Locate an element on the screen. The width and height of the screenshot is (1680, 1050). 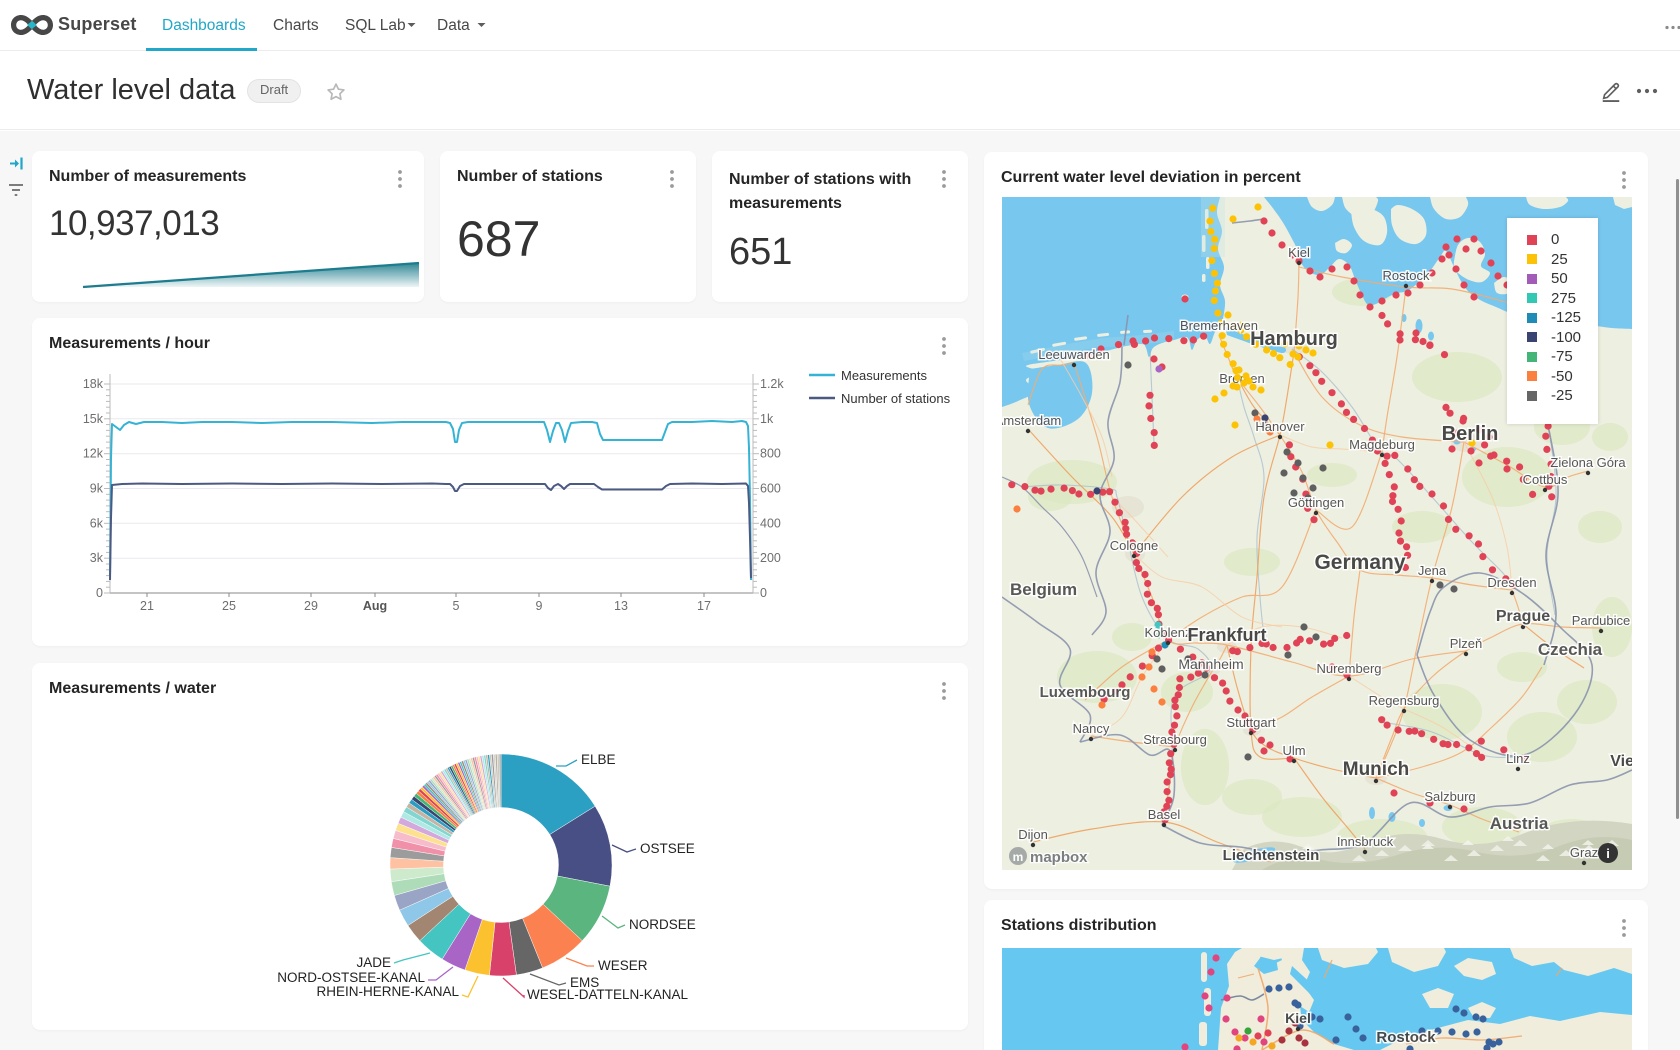
svg-text: Nuremberg is located at coordinates (1348, 668).